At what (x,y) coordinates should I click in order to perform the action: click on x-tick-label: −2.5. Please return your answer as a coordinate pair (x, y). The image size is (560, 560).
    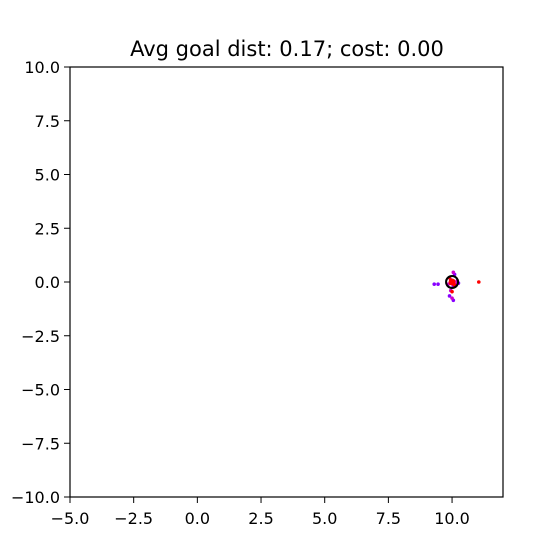
    Looking at the image, I should click on (133, 518).